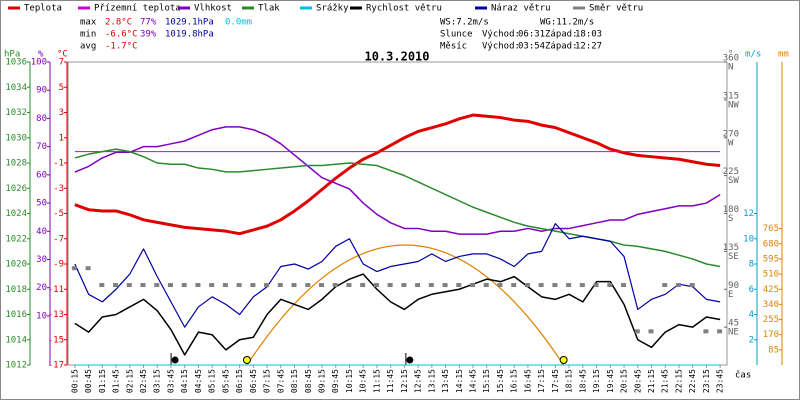  What do you see at coordinates (706, 381) in the screenshot?
I see `x-tick-label: 23:15` at bounding box center [706, 381].